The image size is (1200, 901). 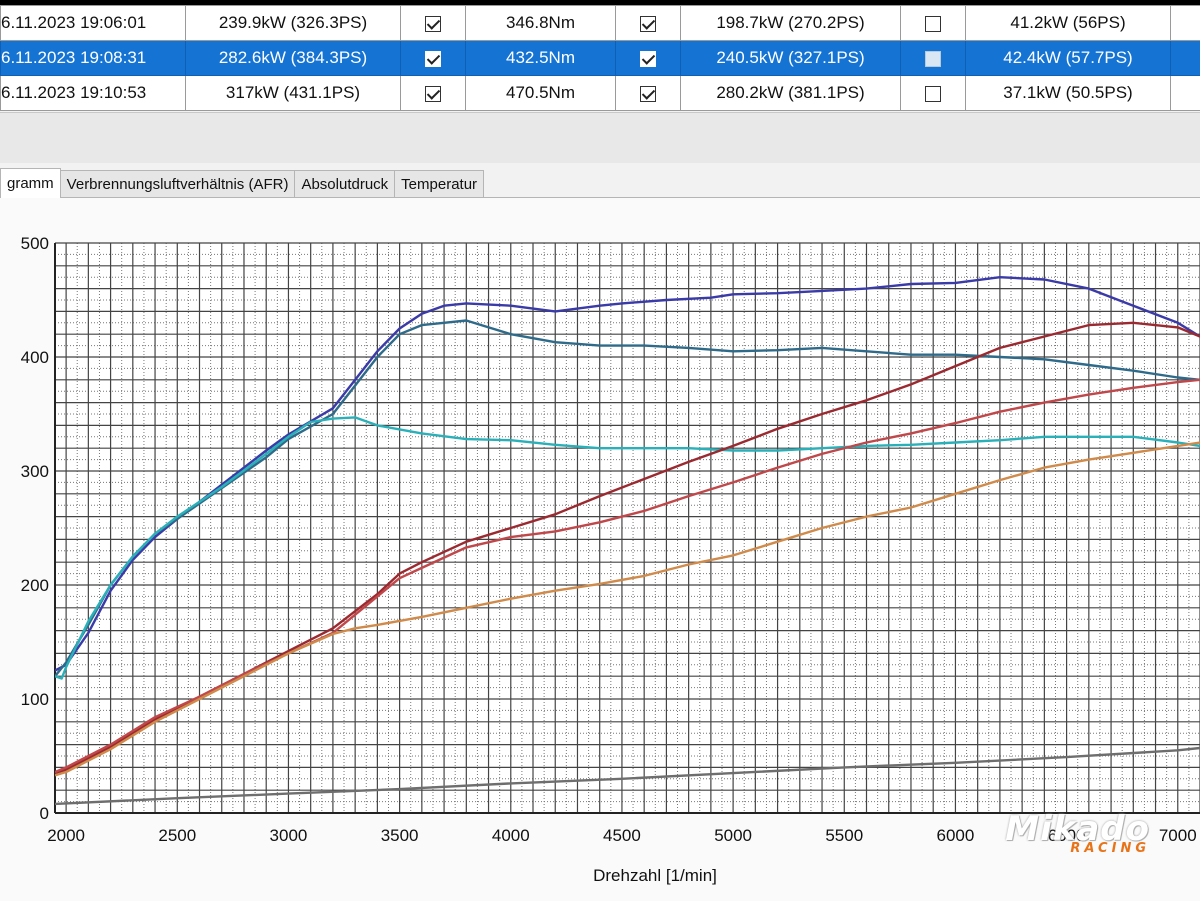 What do you see at coordinates (35, 471) in the screenshot?
I see `y-tick-label: 300` at bounding box center [35, 471].